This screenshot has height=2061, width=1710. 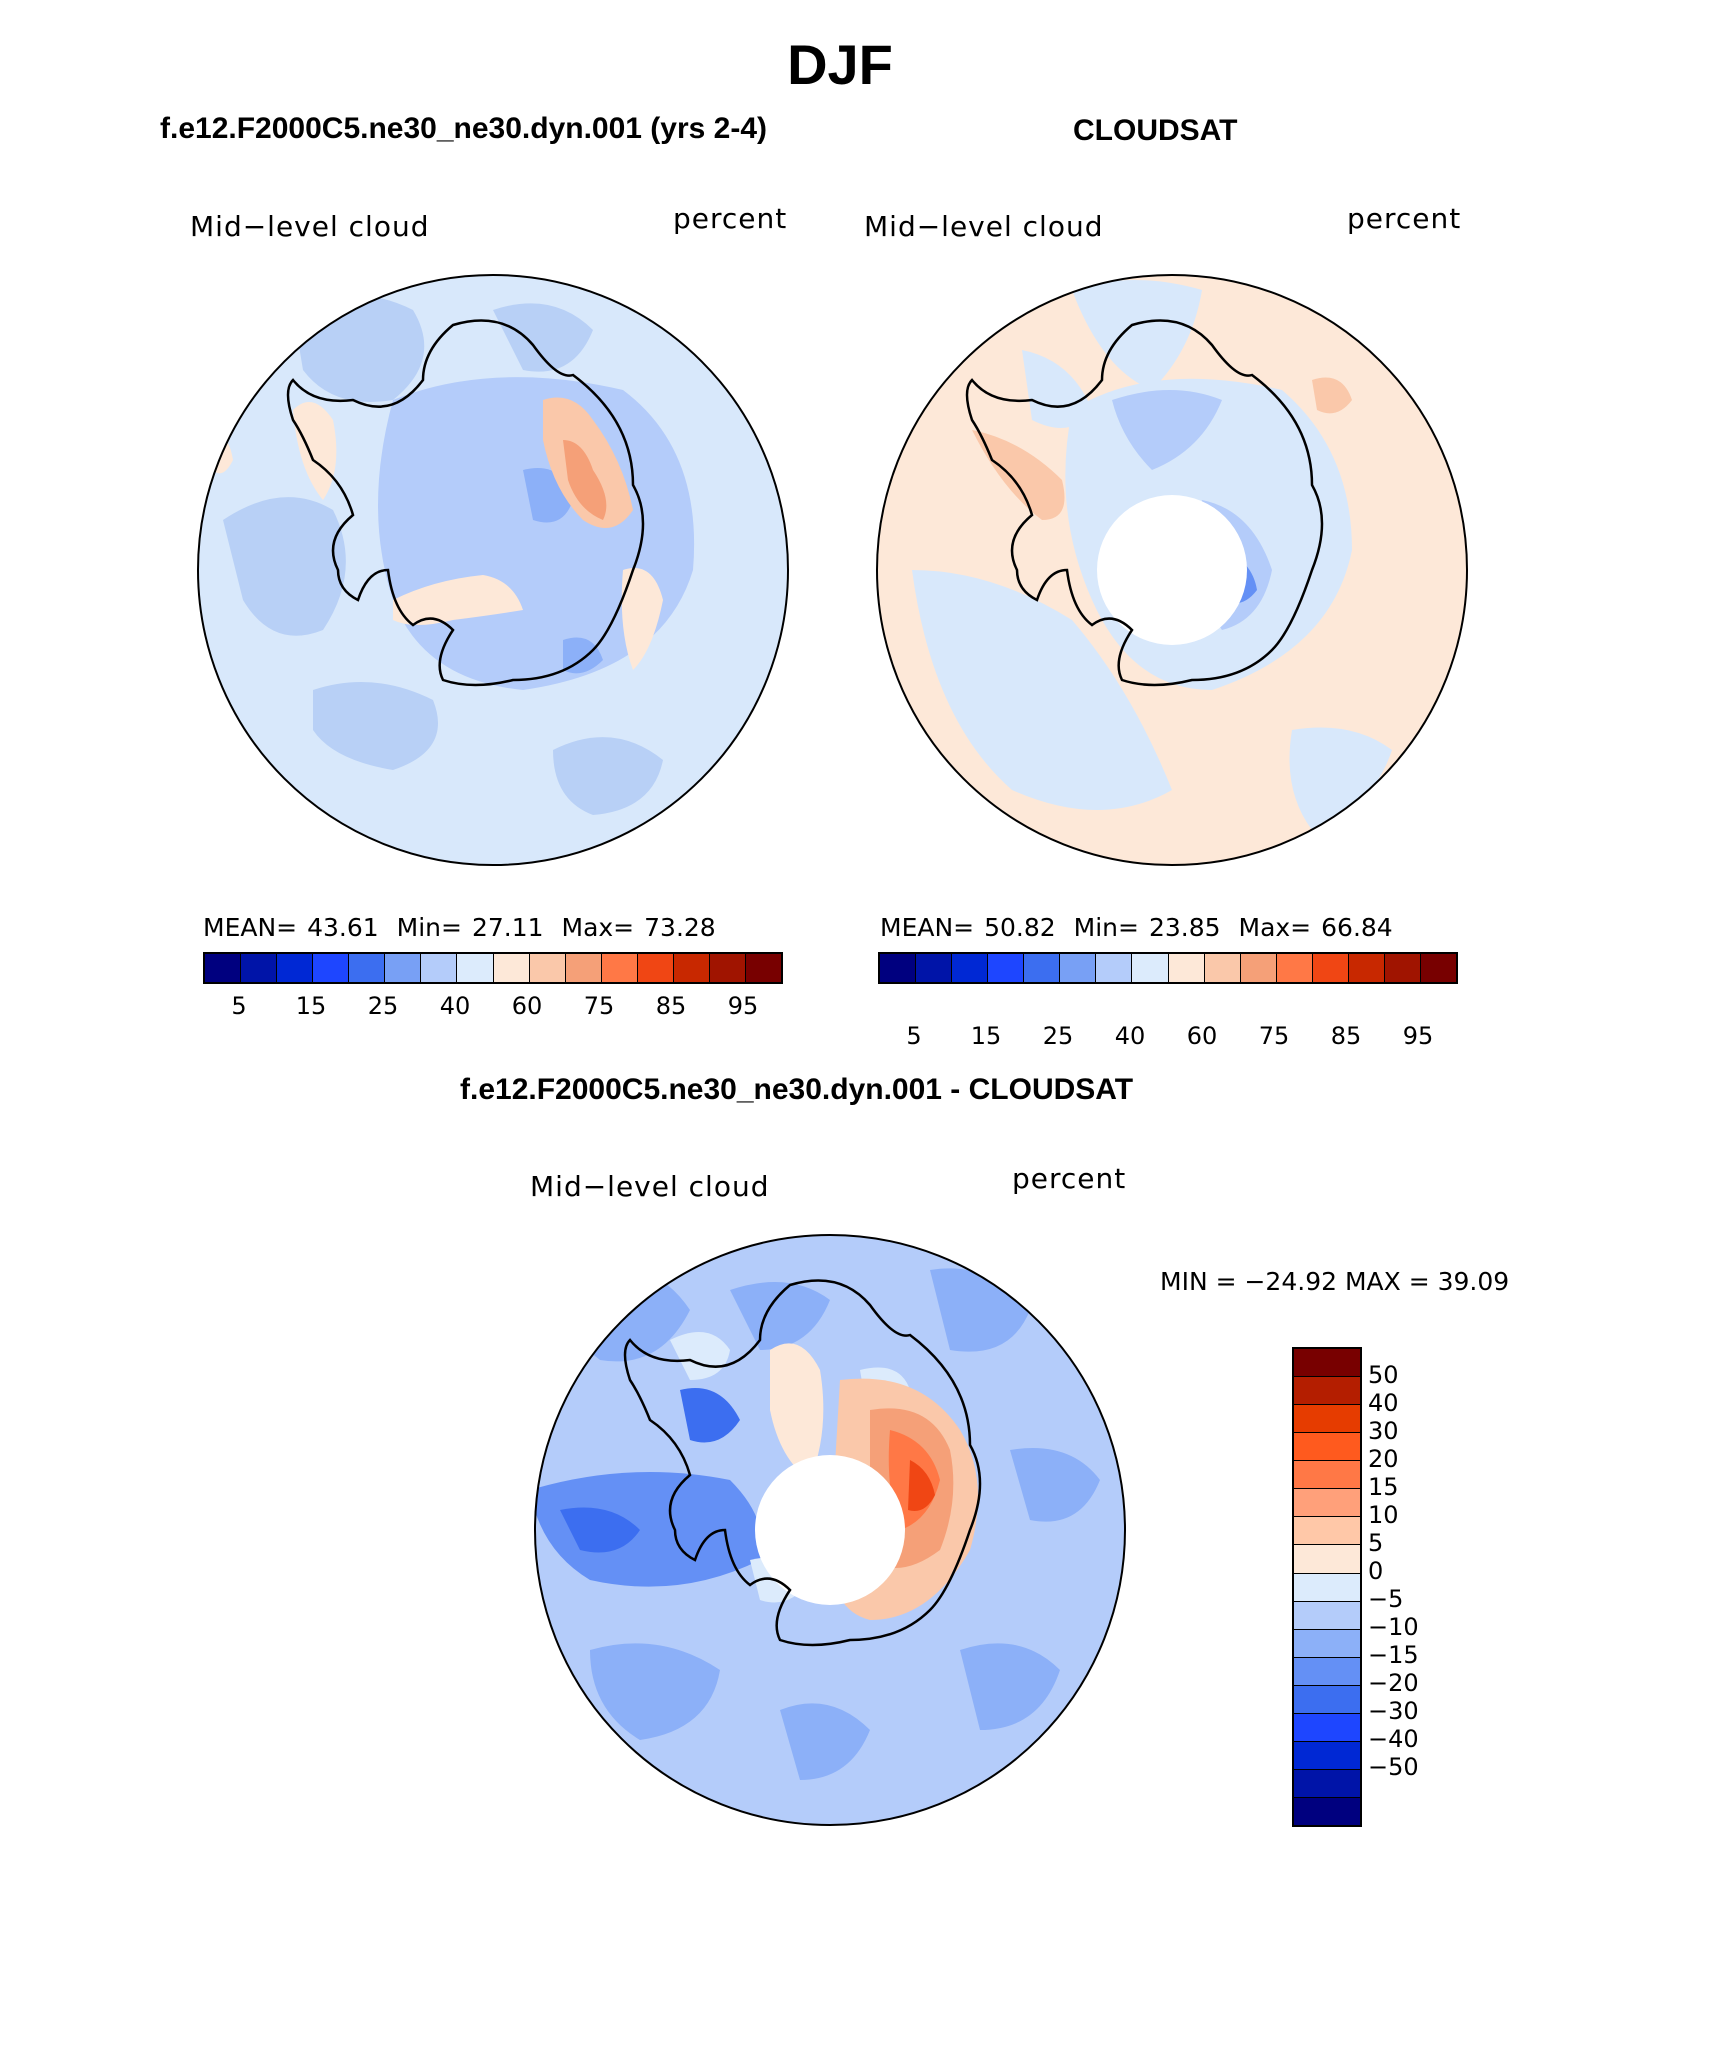 What do you see at coordinates (1020, 927) in the screenshot?
I see `obs-mean-value: 50.82` at bounding box center [1020, 927].